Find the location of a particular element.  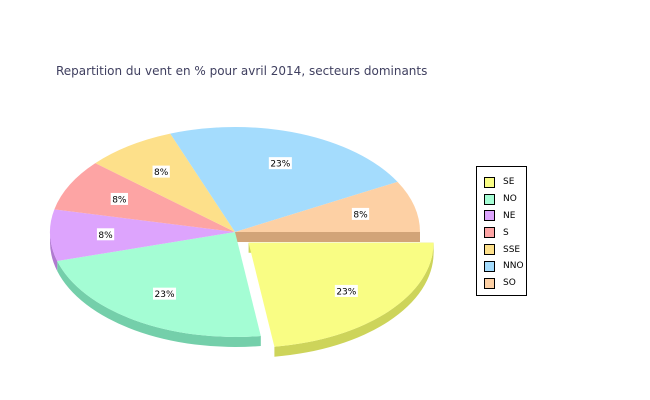

pie-slice-so is located at coordinates (327, 206).